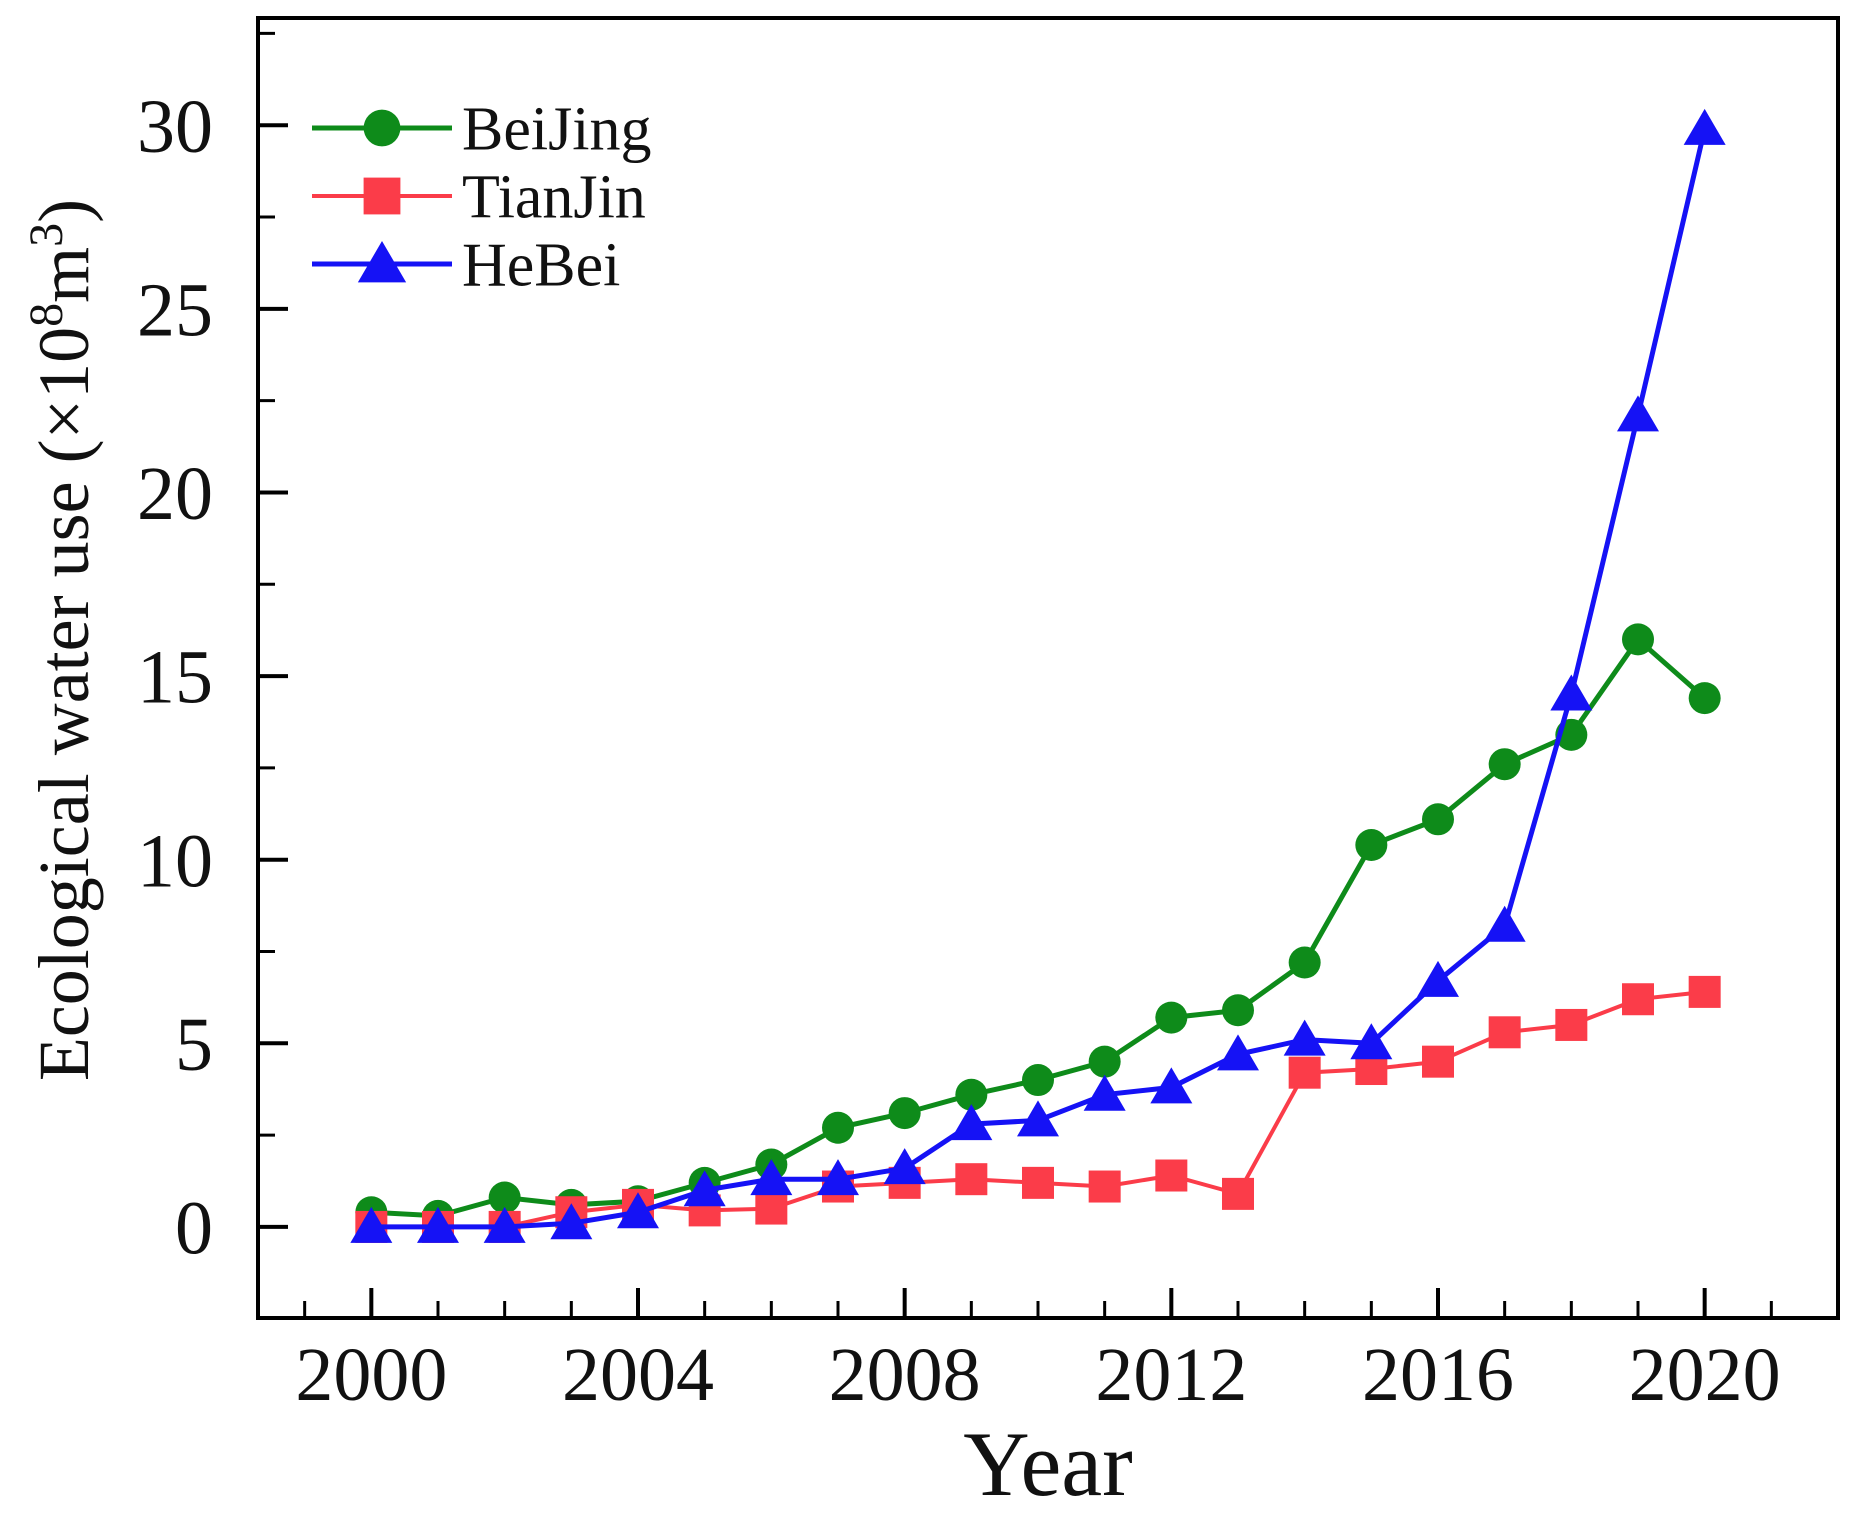 The height and width of the screenshot is (1527, 1875). I want to click on y-tick-label: 15, so click(175, 678).